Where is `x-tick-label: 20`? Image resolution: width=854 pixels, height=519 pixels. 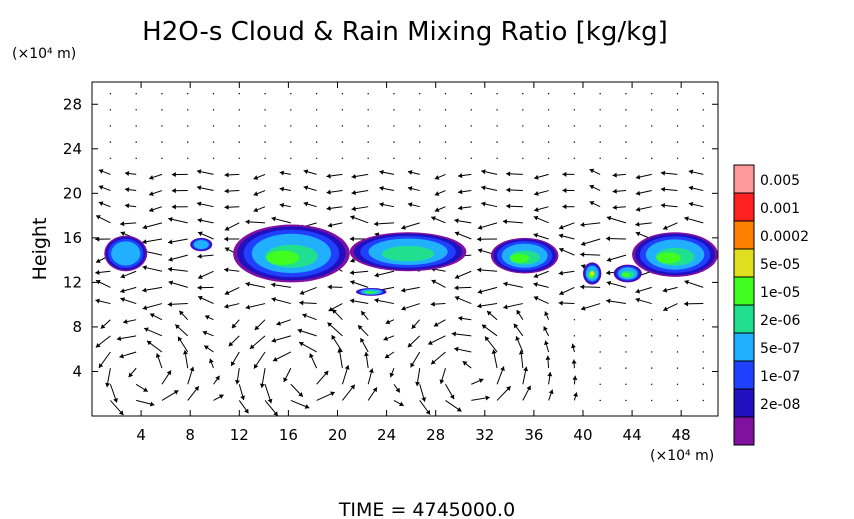 x-tick-label: 20 is located at coordinates (337, 435).